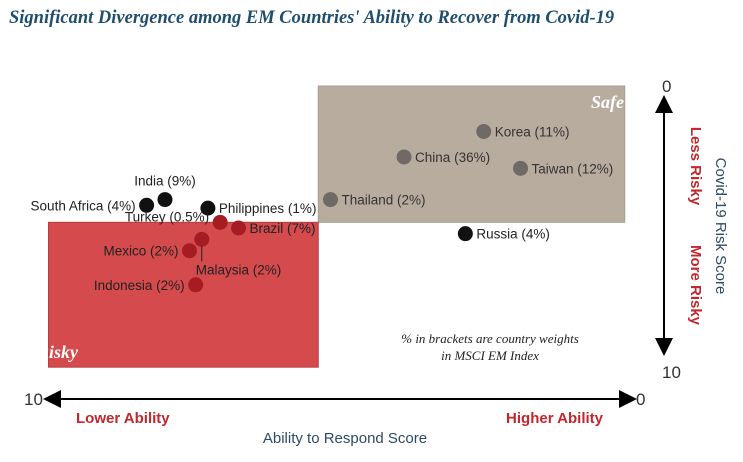  What do you see at coordinates (521, 168) in the screenshot?
I see `point-taiwan` at bounding box center [521, 168].